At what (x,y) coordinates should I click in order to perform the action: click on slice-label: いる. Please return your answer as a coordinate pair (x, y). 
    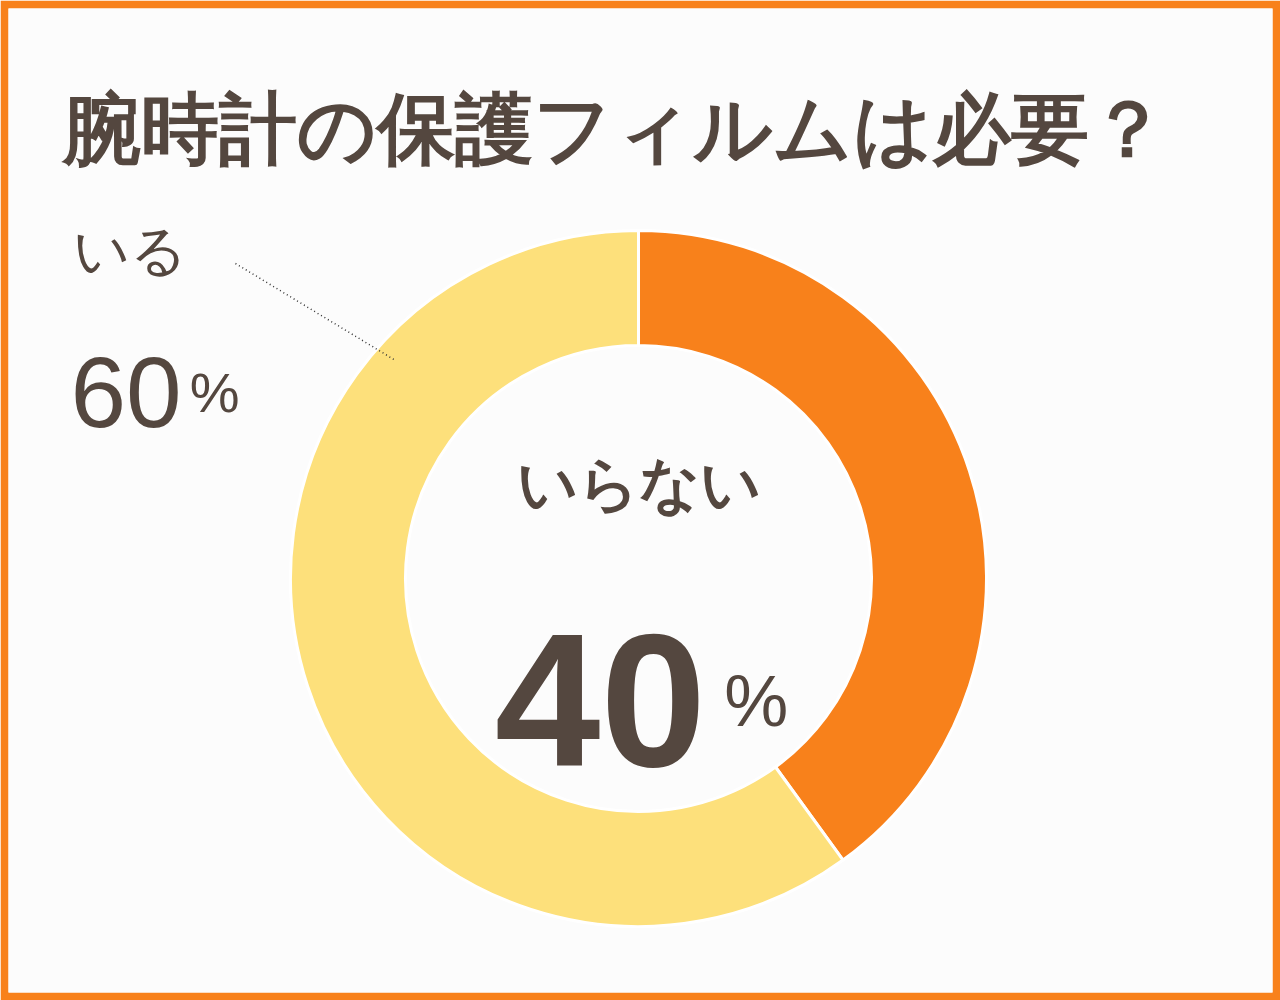
    Looking at the image, I should click on (129, 250).